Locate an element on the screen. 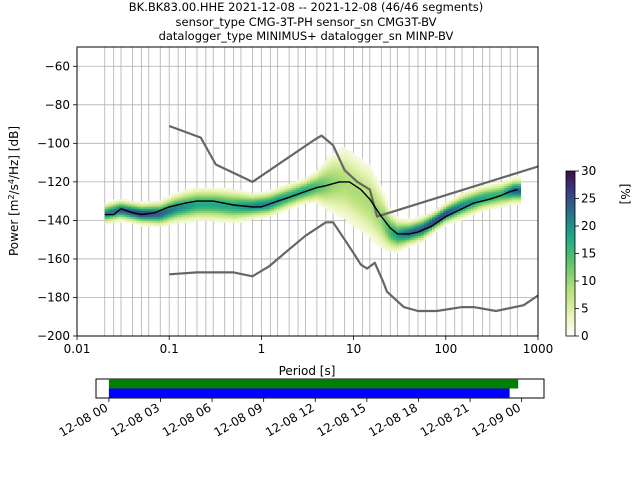 This screenshot has width=640, height=480. x-tick-label: 10 is located at coordinates (353, 349).